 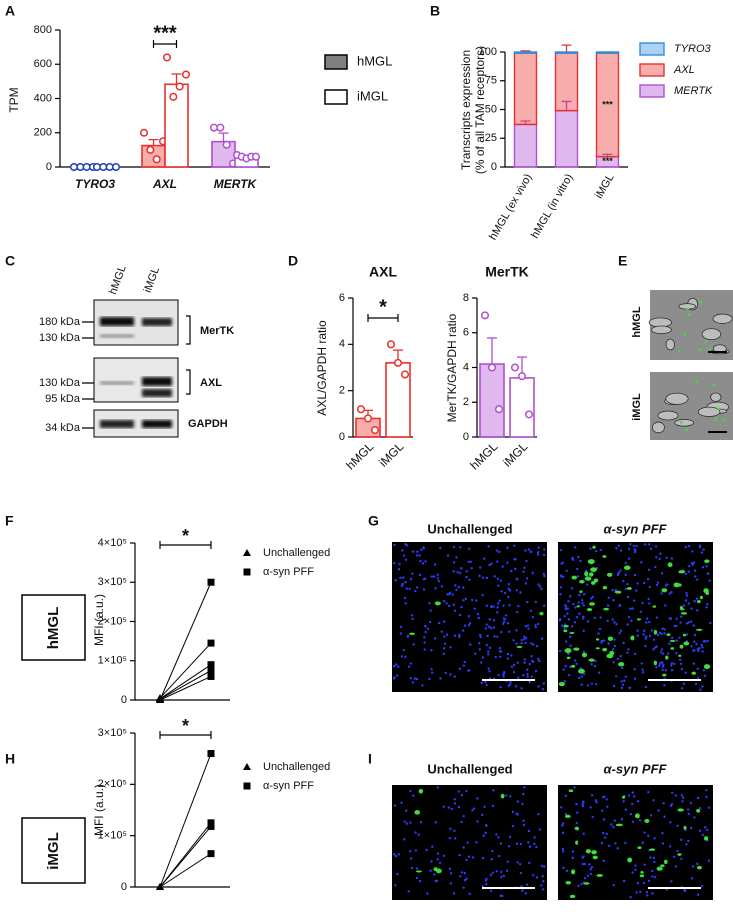 I want to click on panel-label: H, so click(x=10, y=759).